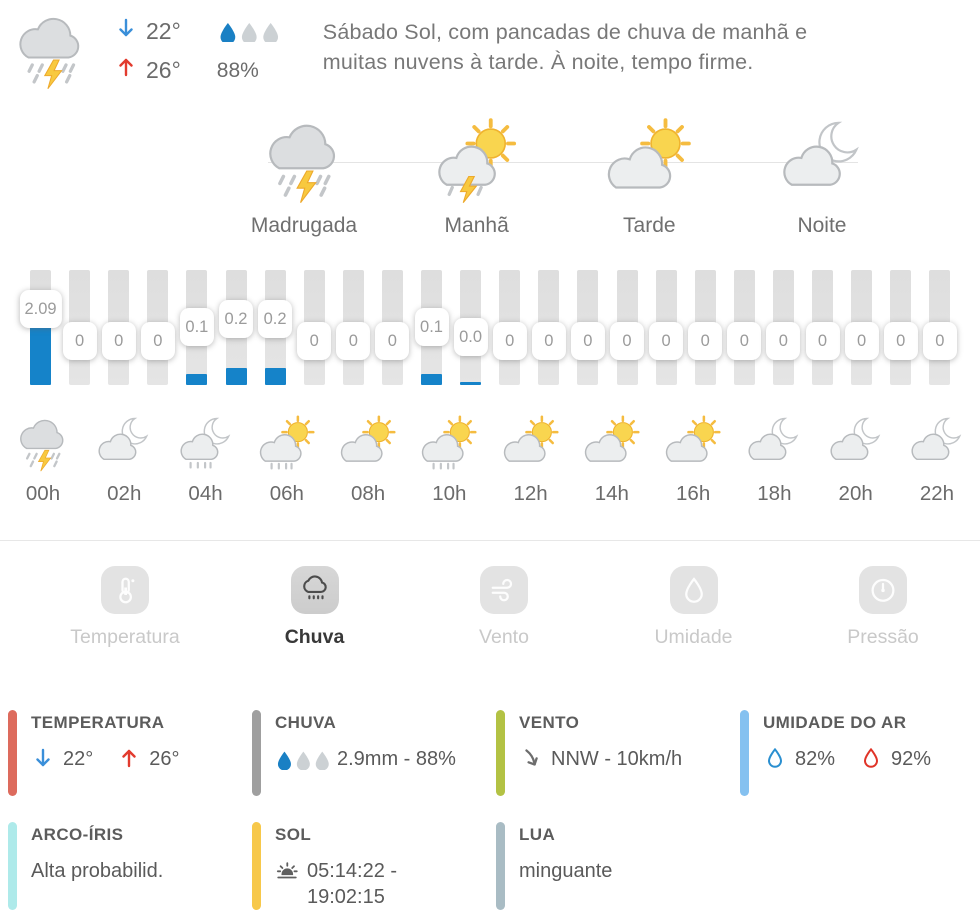  I want to click on card-temperatura: TEMPERATURA 22° 26°, so click(124, 753).